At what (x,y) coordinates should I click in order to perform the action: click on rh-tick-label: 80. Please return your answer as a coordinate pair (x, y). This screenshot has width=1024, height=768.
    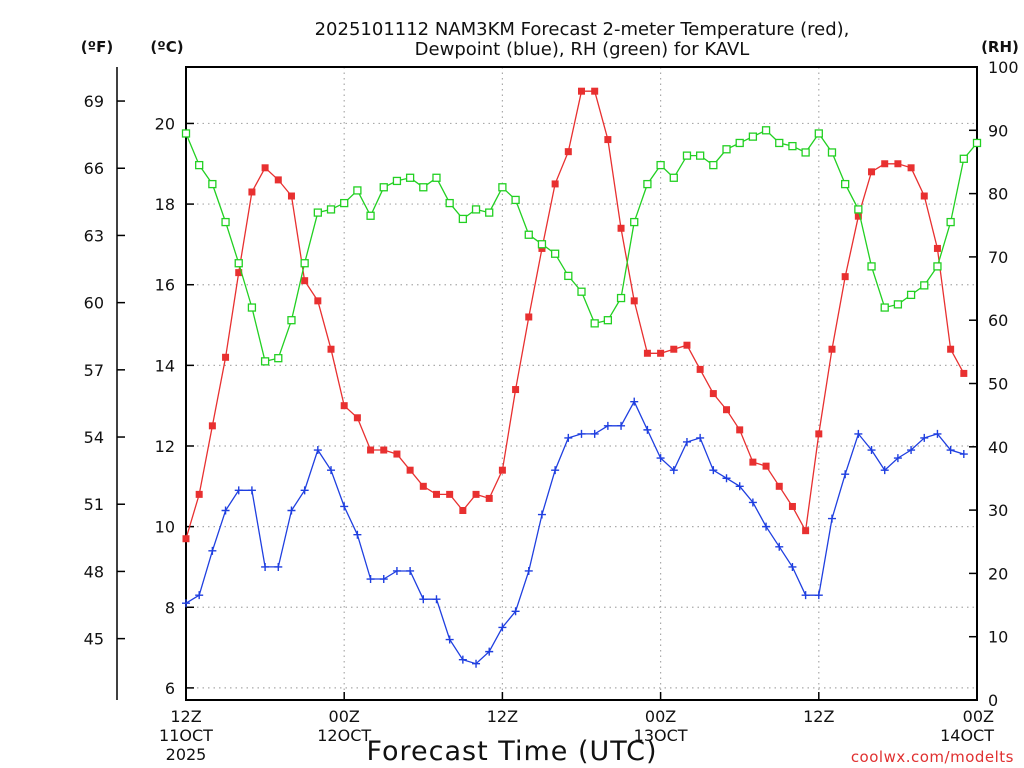
    Looking at the image, I should click on (998, 194).